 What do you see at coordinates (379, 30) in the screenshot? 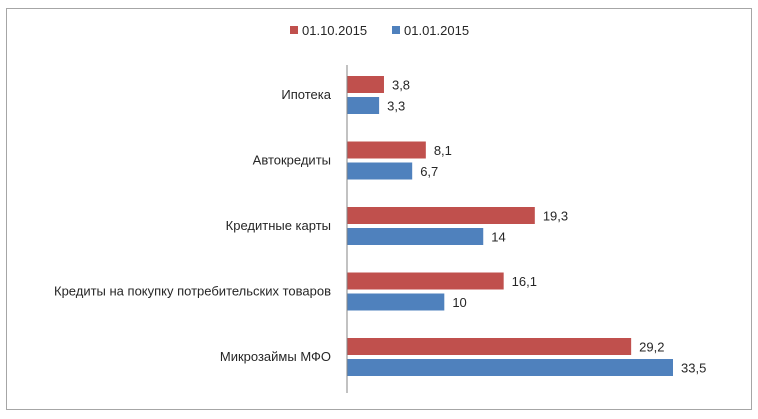
I see `legend: 01.10.2015 01.01.2015` at bounding box center [379, 30].